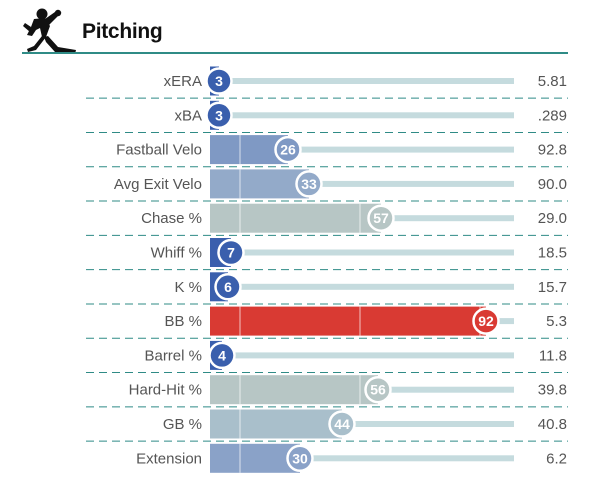 The width and height of the screenshot is (591, 488). I want to click on percentile-label: 57, so click(381, 218).